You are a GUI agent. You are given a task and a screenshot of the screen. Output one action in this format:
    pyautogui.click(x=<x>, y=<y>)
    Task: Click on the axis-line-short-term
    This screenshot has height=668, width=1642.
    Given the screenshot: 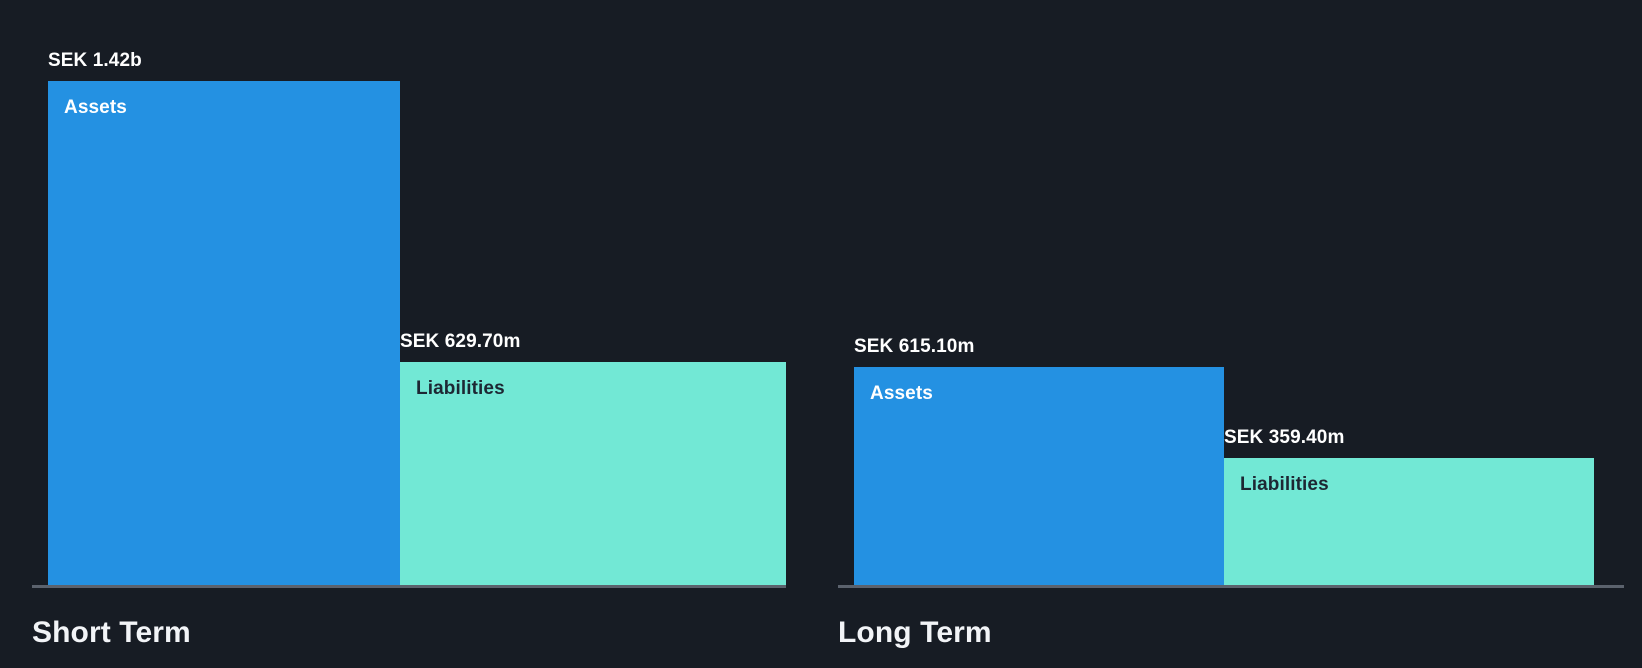 What is the action you would take?
    pyautogui.click(x=409, y=586)
    